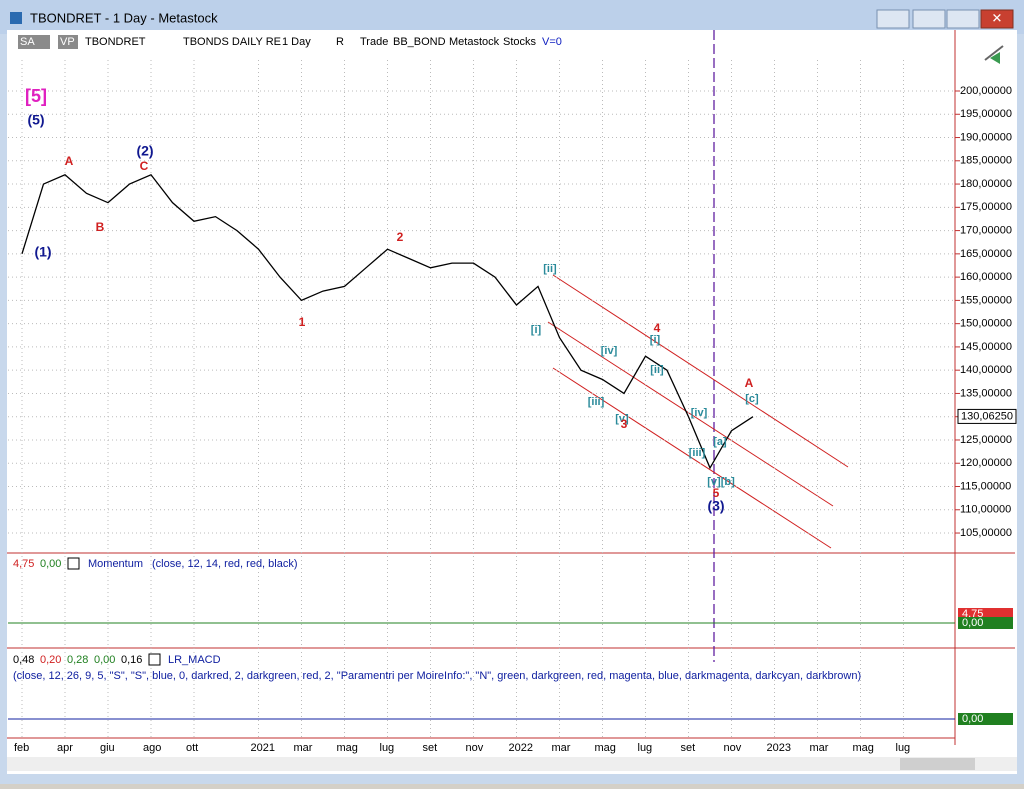 The width and height of the screenshot is (1024, 789). I want to click on toolbar-item: 1 Day, so click(296, 42).